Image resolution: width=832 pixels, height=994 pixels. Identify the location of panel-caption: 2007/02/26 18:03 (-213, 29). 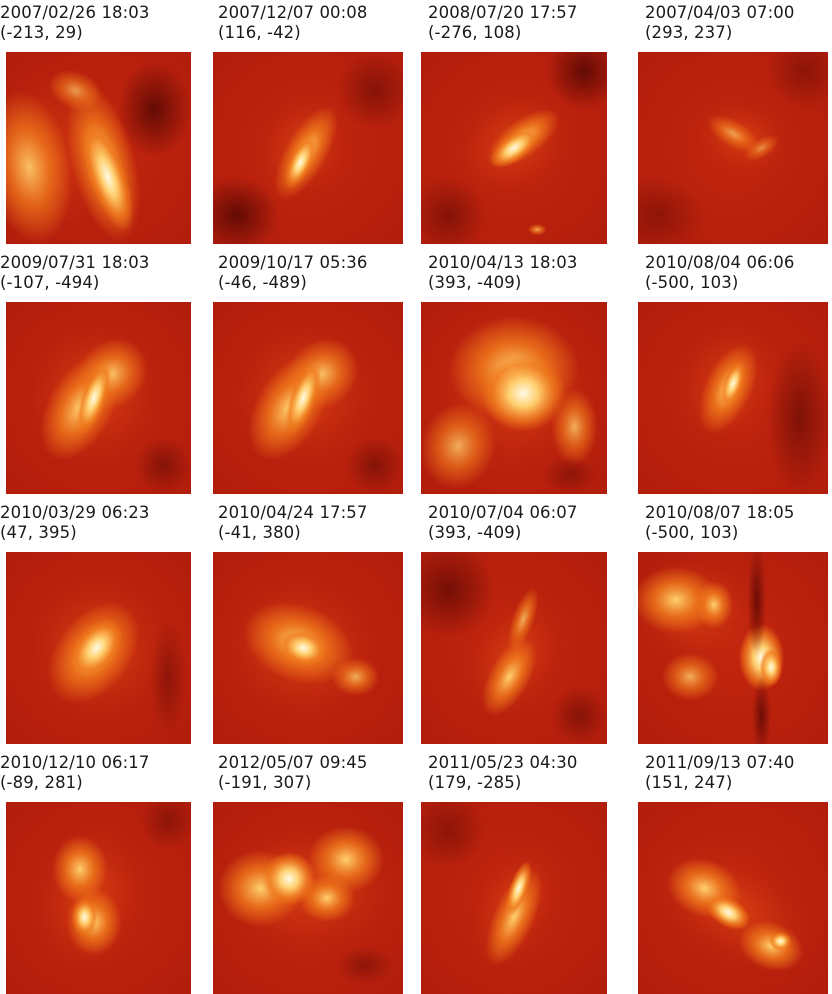
(75, 23).